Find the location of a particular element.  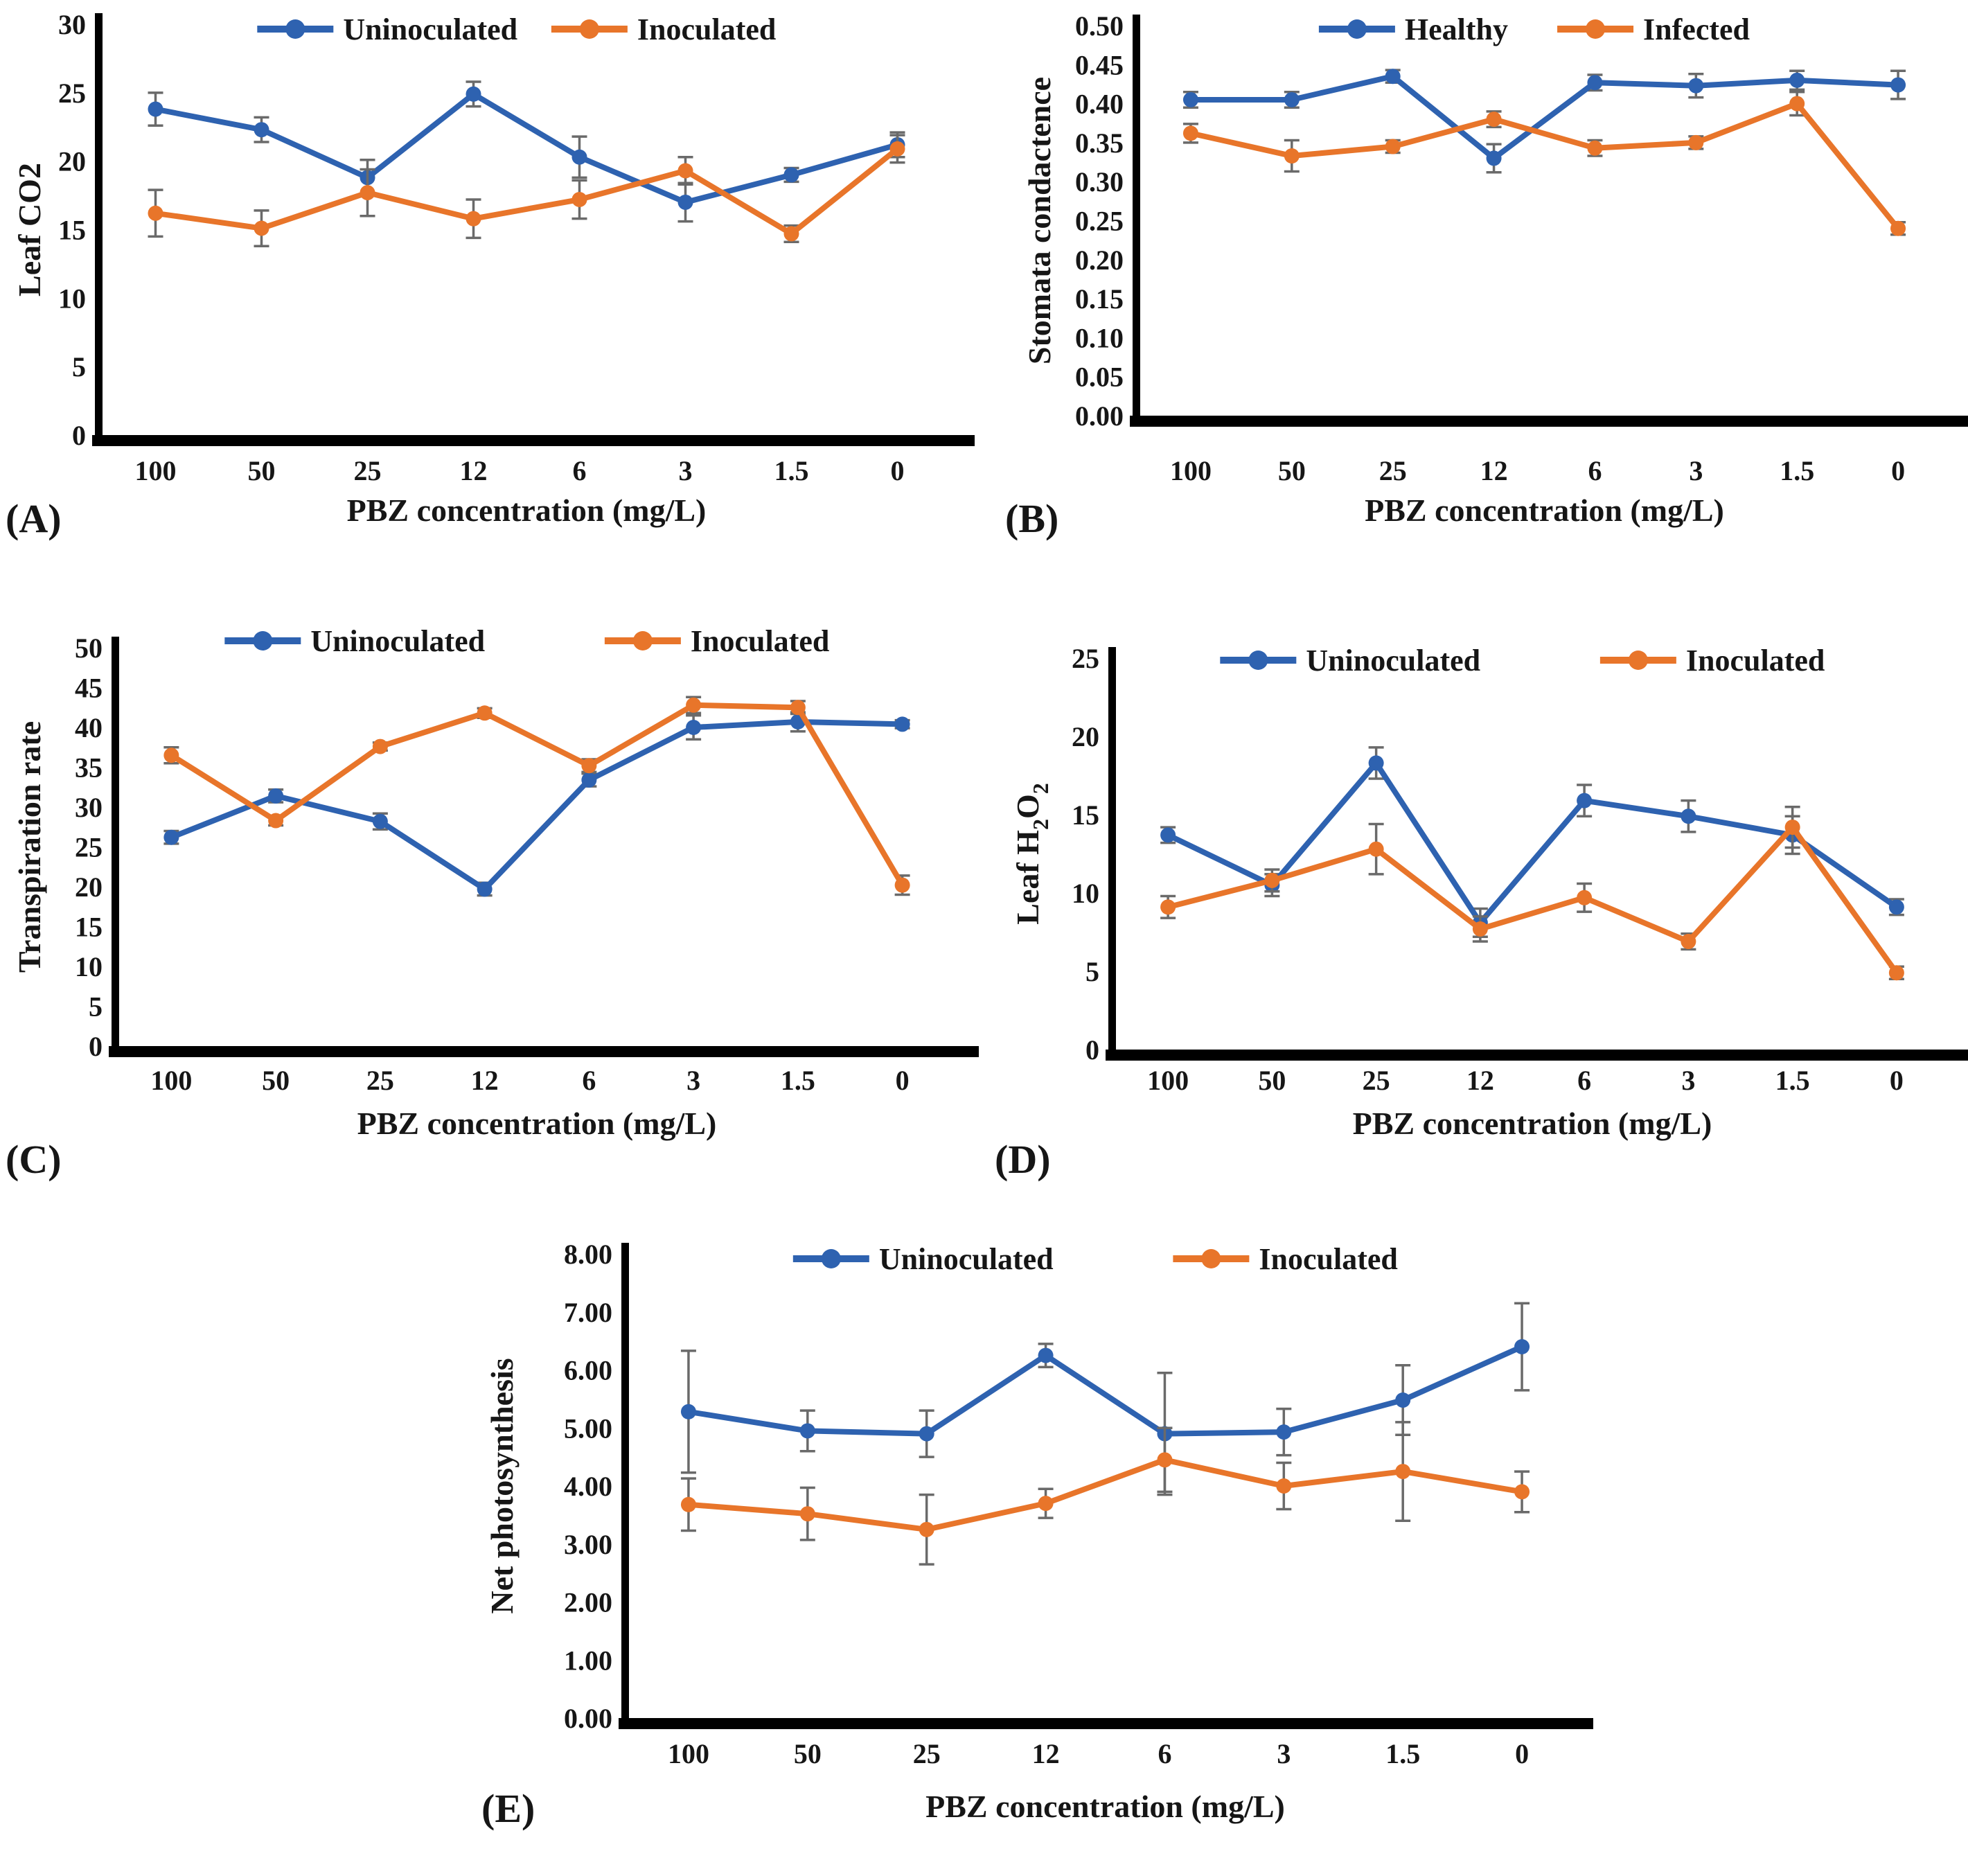

y-tick-label: 7.00 is located at coordinates (588, 1313).